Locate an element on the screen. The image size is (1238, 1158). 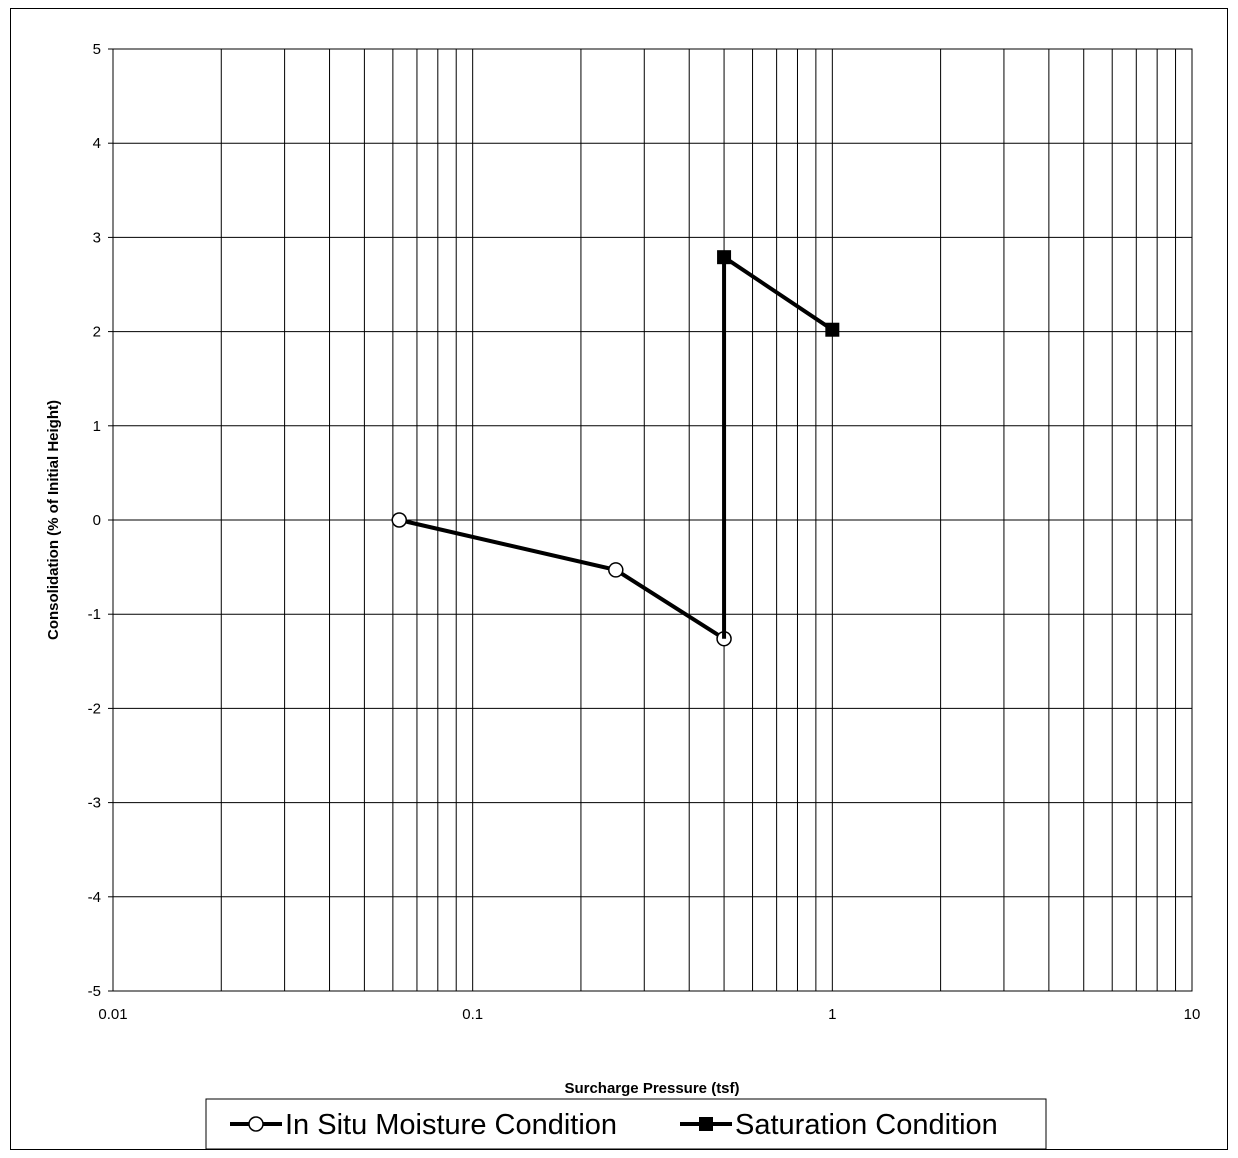
legend-marker-saturation is located at coordinates (706, 1124).